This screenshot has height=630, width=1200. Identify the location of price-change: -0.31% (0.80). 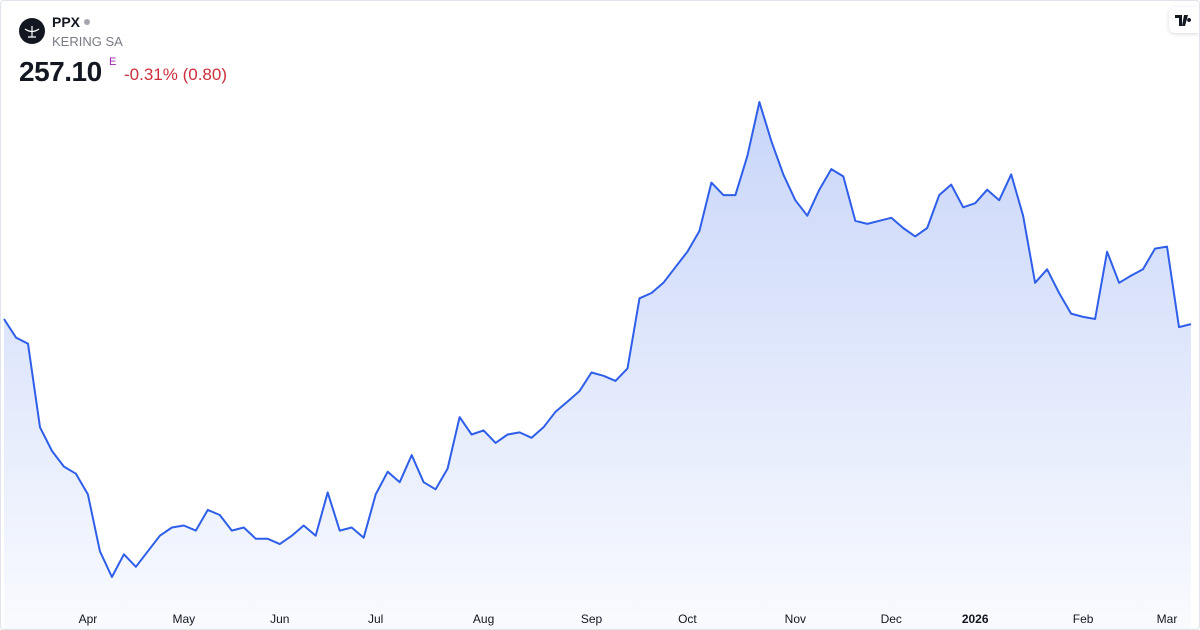
(175, 74).